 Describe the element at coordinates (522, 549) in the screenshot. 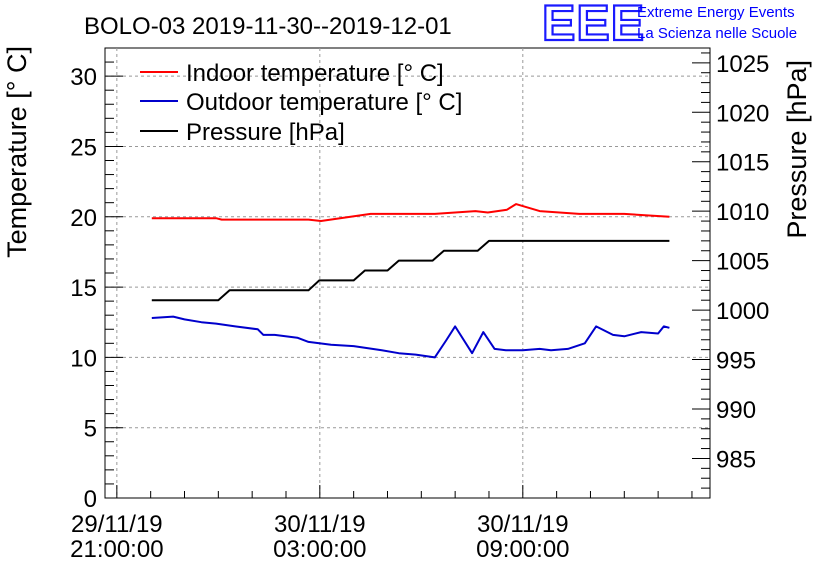

I see `x-tick-label-time: 09:00:00` at that location.